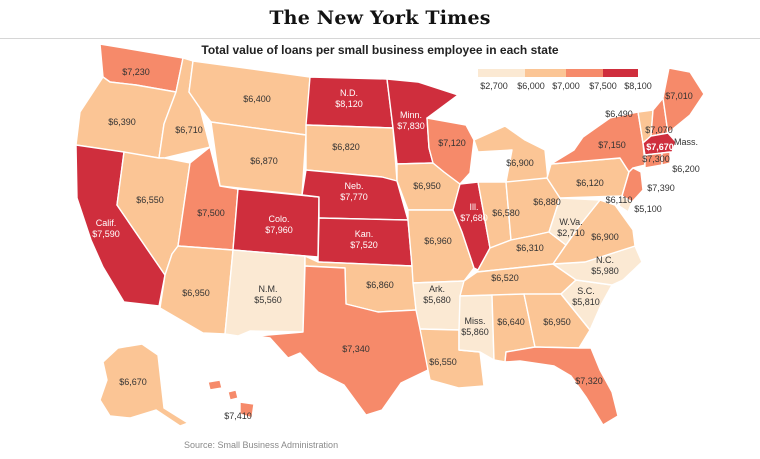  Describe the element at coordinates (133, 382) in the screenshot. I see `label-AK-value: $6,670` at that location.